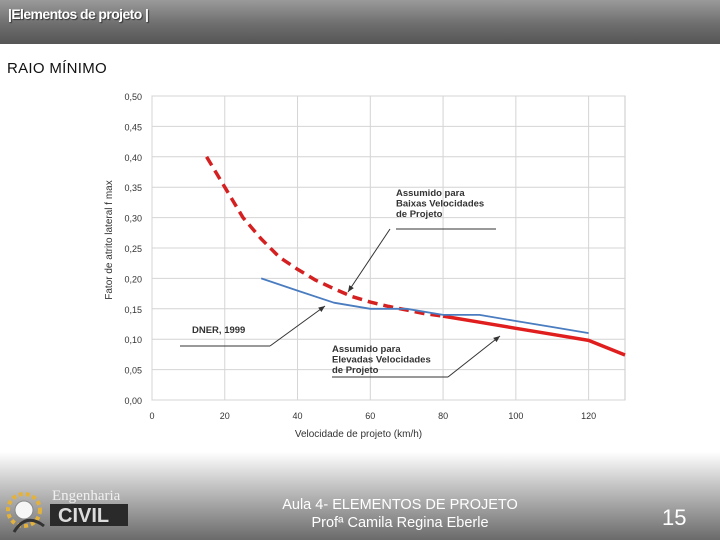  What do you see at coordinates (515, 416) in the screenshot?
I see `x-tick-label: 100` at bounding box center [515, 416].